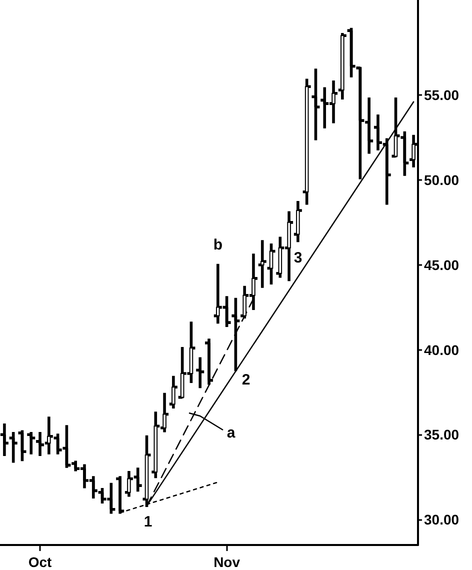 The width and height of the screenshot is (472, 570). Describe the element at coordinates (40, 562) in the screenshot. I see `x-tick-label: Oct` at that location.